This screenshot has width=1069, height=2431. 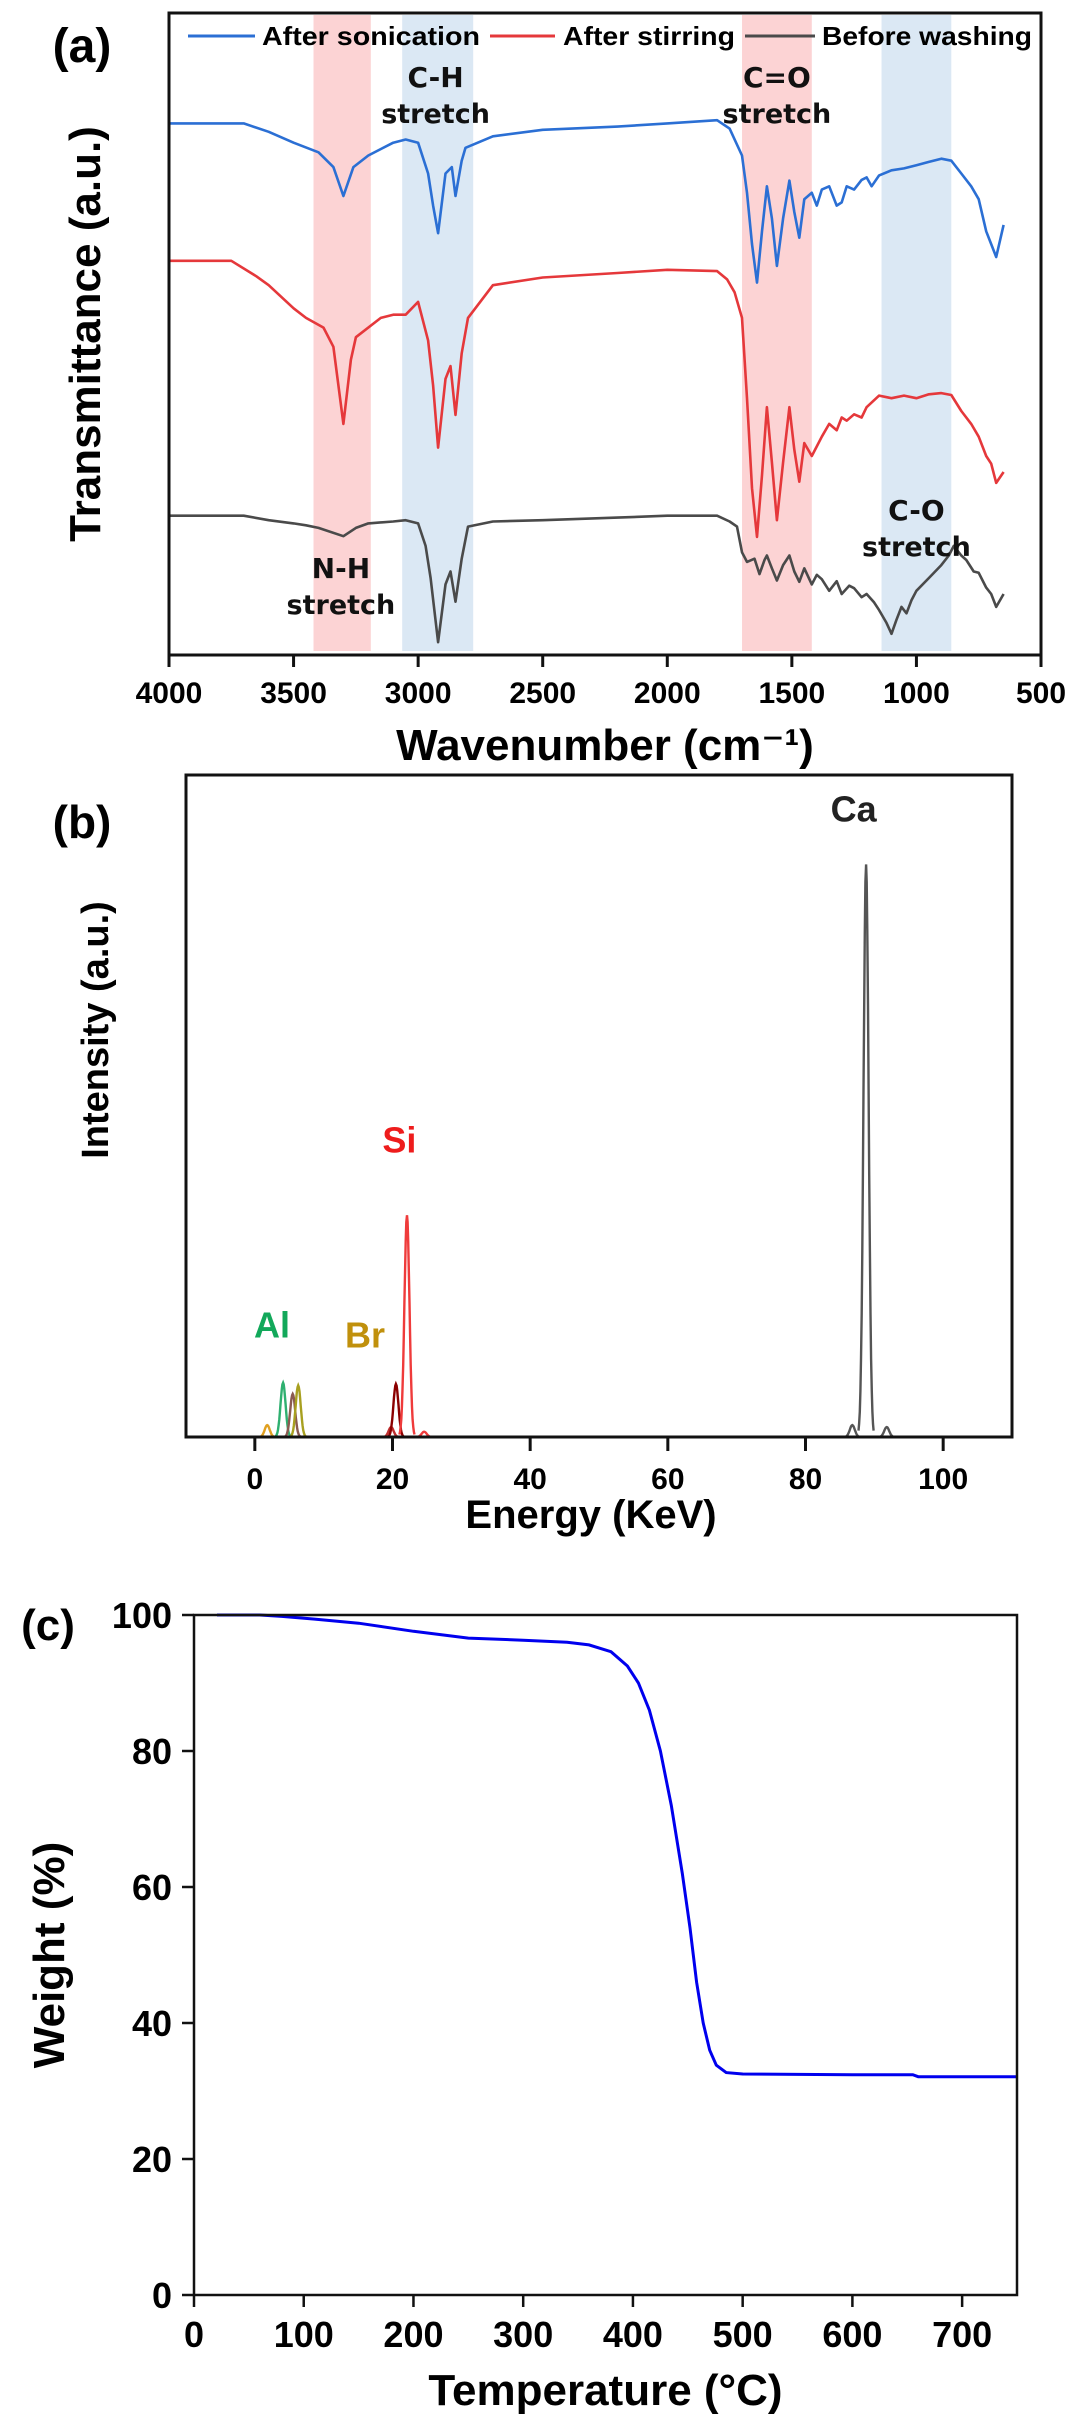 I want to click on x-tick-label: 400, so click(x=633, y=2334).